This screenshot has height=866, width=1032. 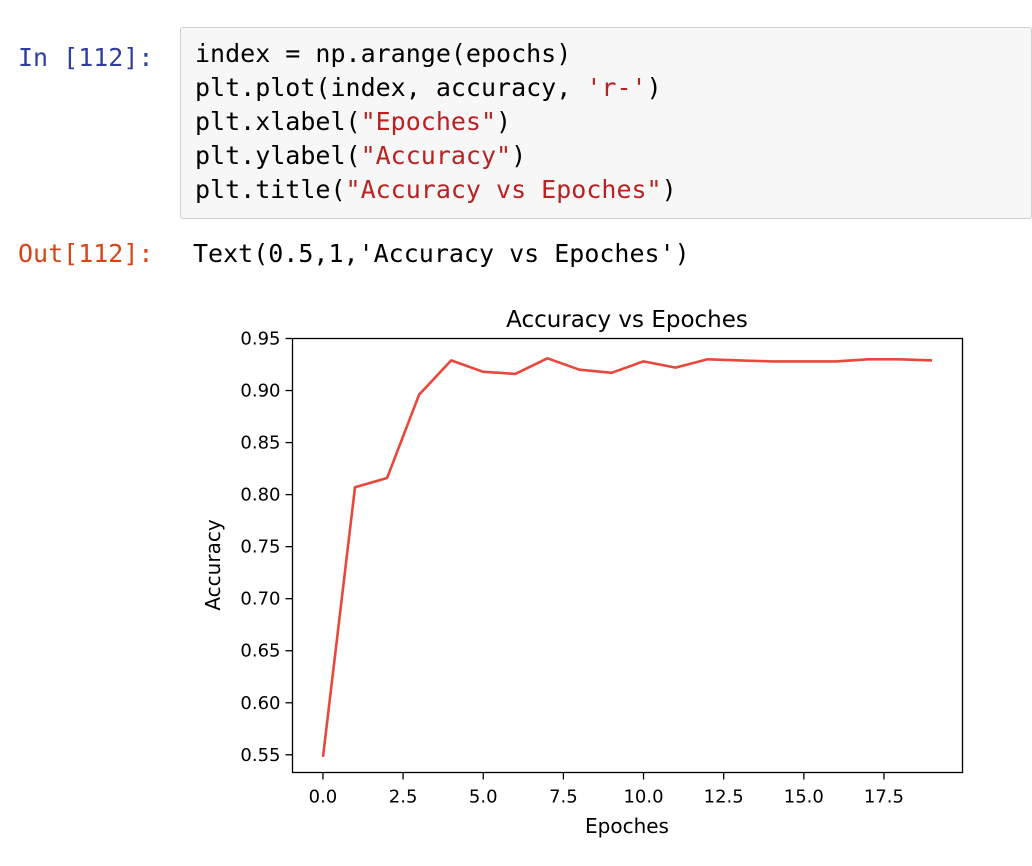 What do you see at coordinates (278, 155) in the screenshot?
I see `code-token: plt.ylabel(` at bounding box center [278, 155].